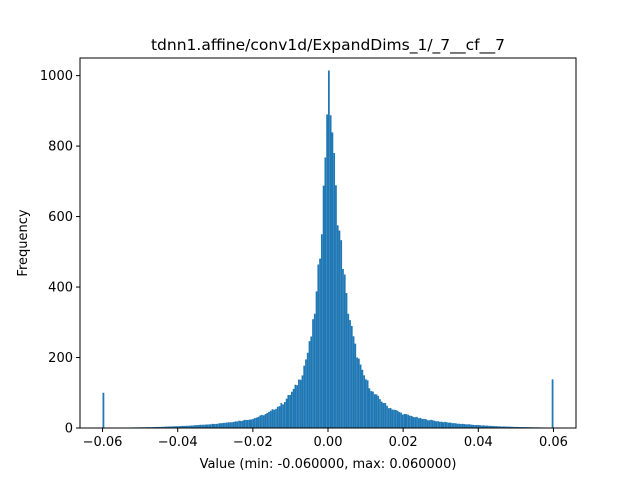  Describe the element at coordinates (178, 442) in the screenshot. I see `x-tick-label: −0.04` at that location.